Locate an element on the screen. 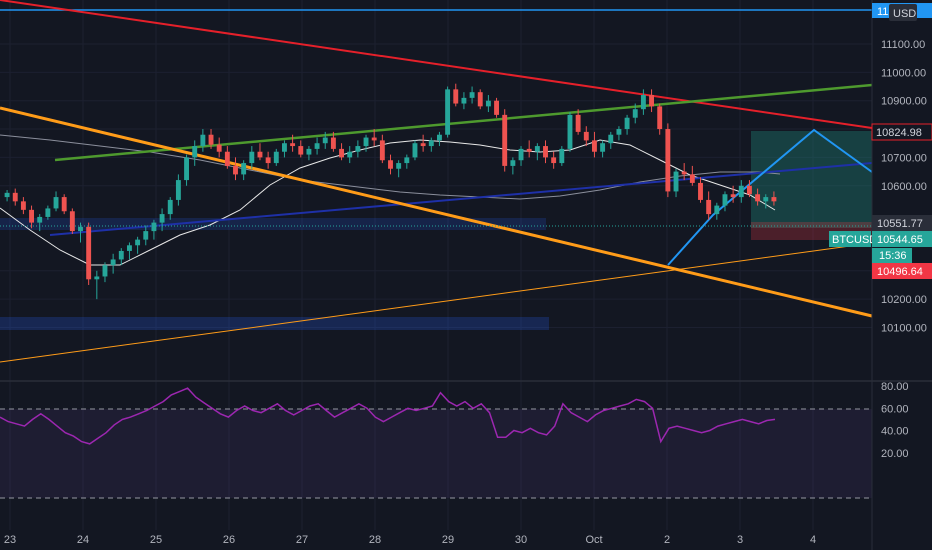 This screenshot has width=932, height=550. currency-label: USD is located at coordinates (904, 14).